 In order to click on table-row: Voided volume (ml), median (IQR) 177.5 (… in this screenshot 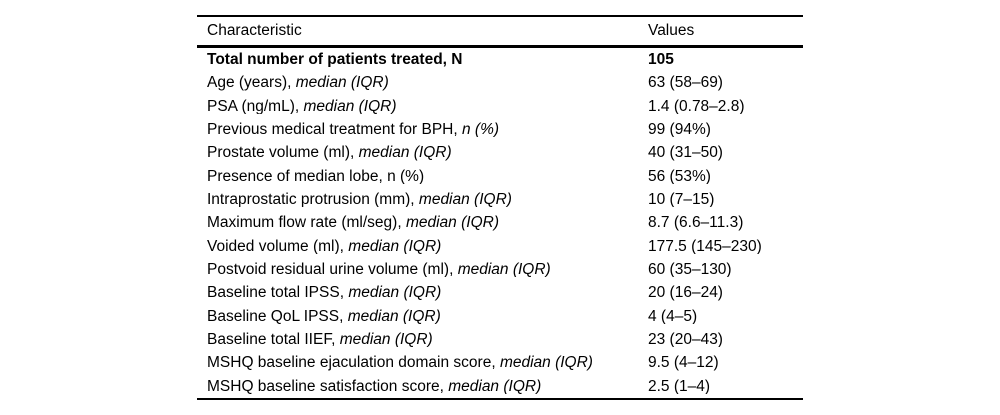, I will do `click(500, 246)`.